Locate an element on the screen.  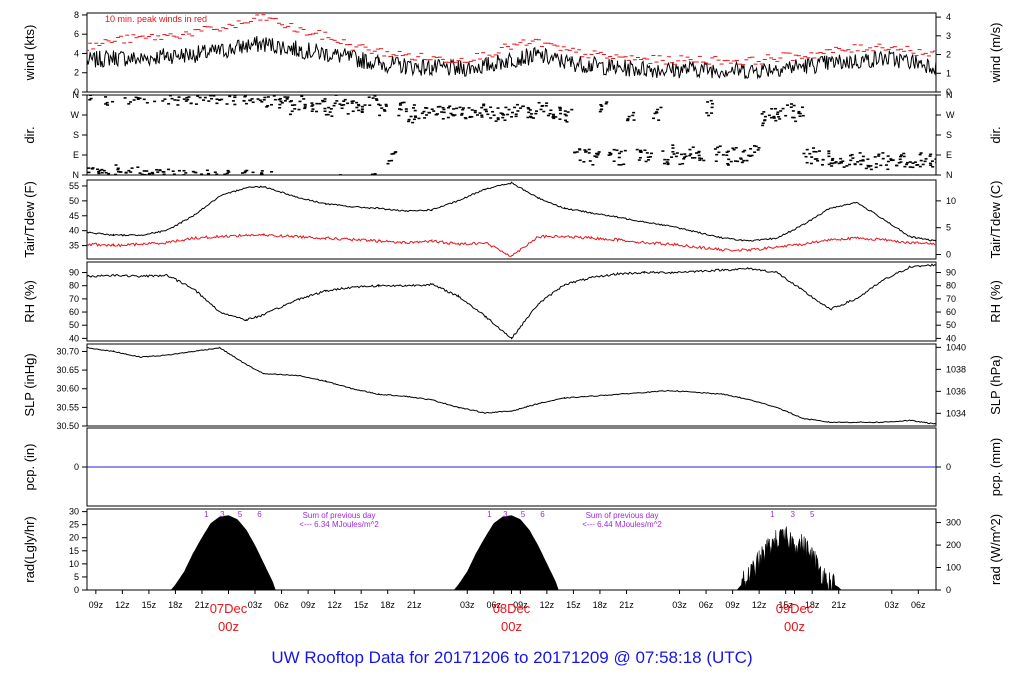
left-tick-label: 30.70 is located at coordinates (67, 351).